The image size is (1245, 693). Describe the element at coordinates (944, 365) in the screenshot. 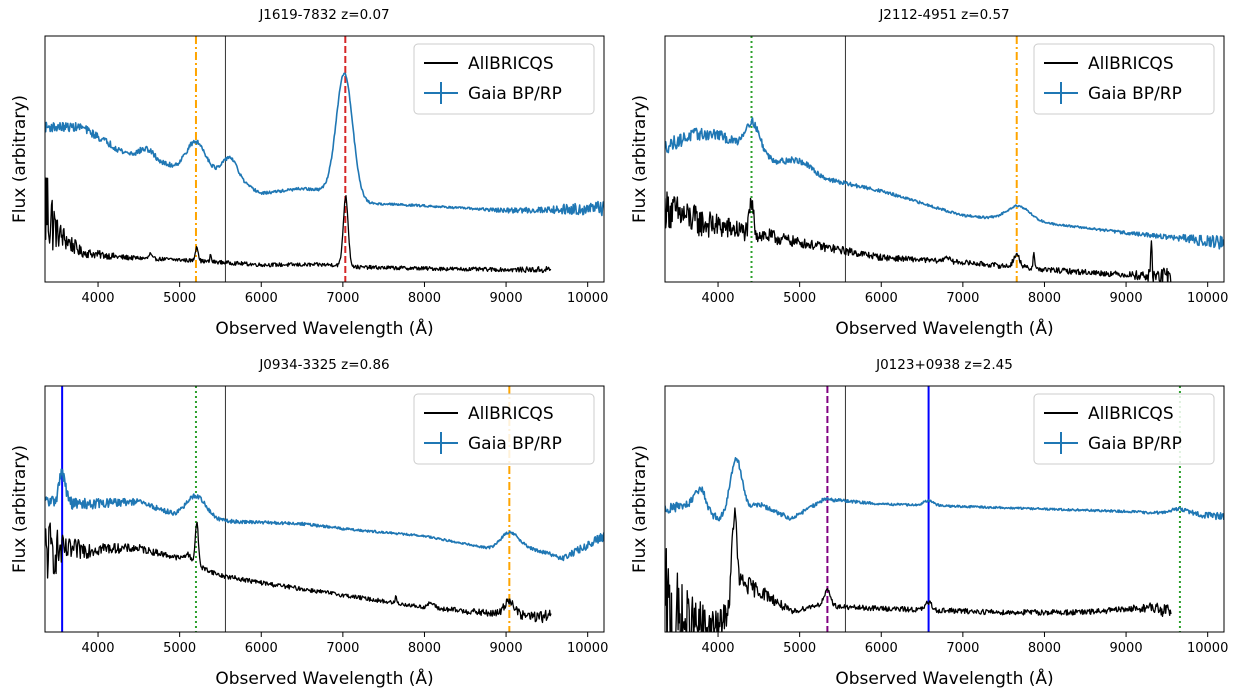

I see `panel-title: J0123+0938 z=2.45` at that location.